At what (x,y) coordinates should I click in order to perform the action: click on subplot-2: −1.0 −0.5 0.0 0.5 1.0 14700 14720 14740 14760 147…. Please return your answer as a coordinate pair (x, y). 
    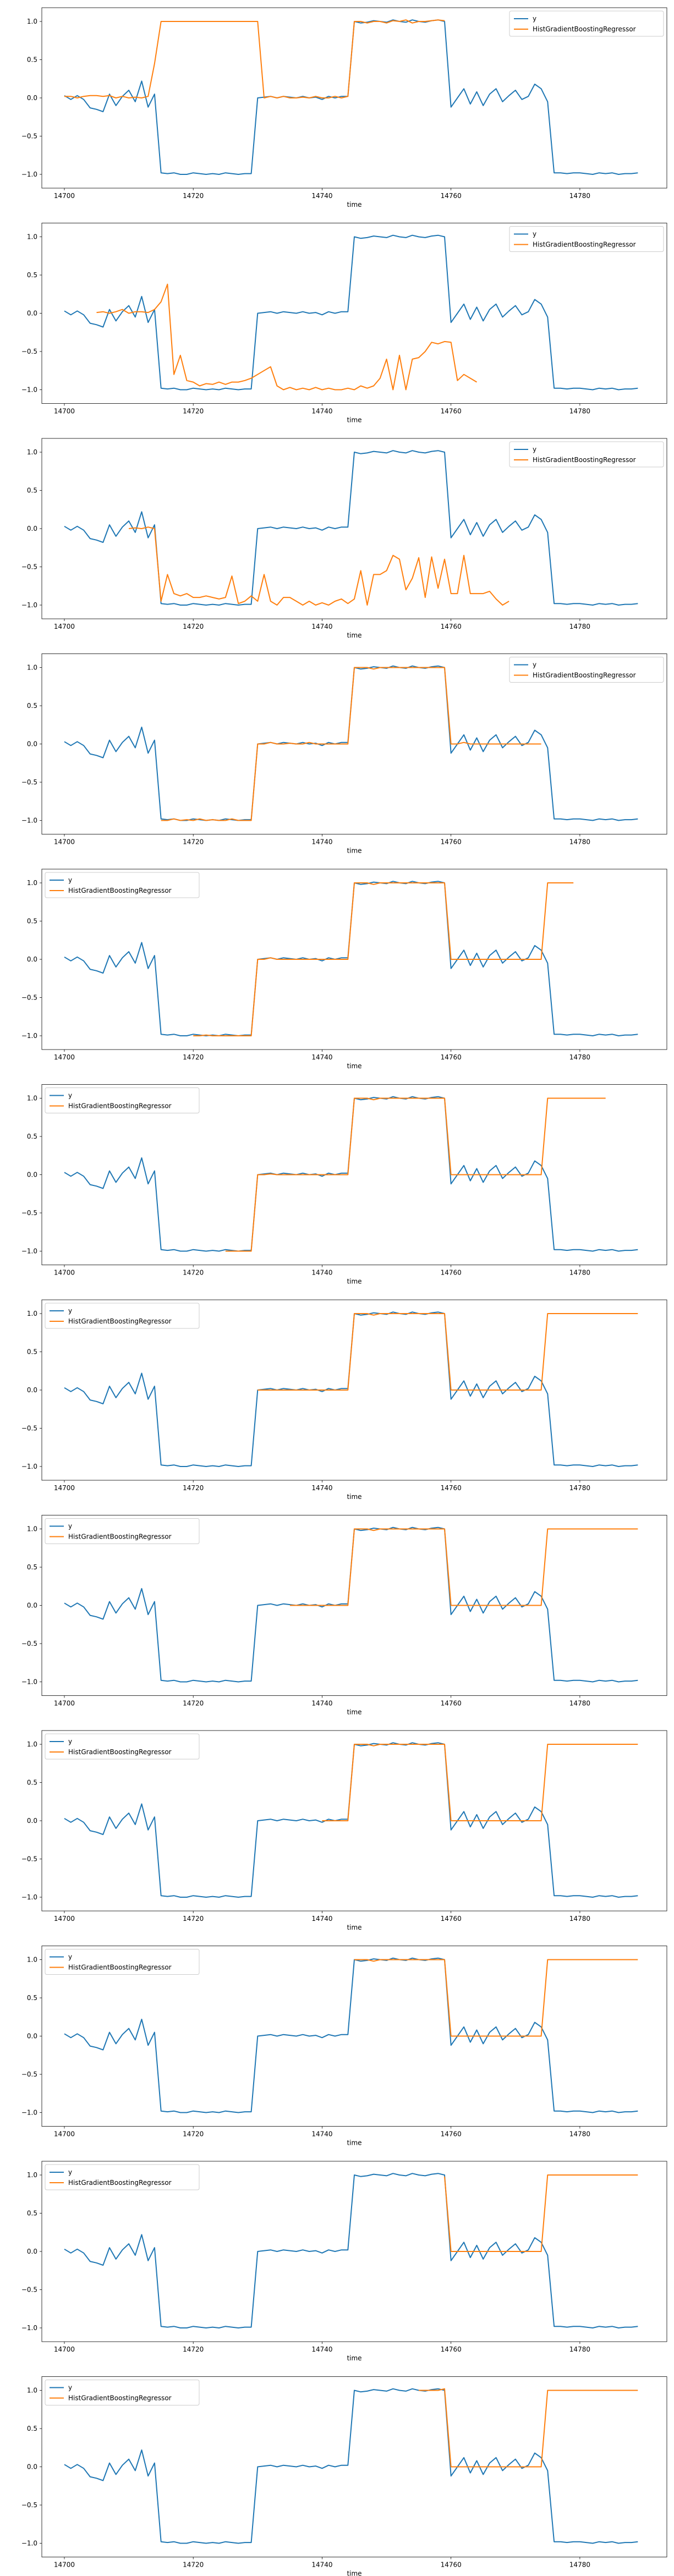
    Looking at the image, I should click on (344, 323).